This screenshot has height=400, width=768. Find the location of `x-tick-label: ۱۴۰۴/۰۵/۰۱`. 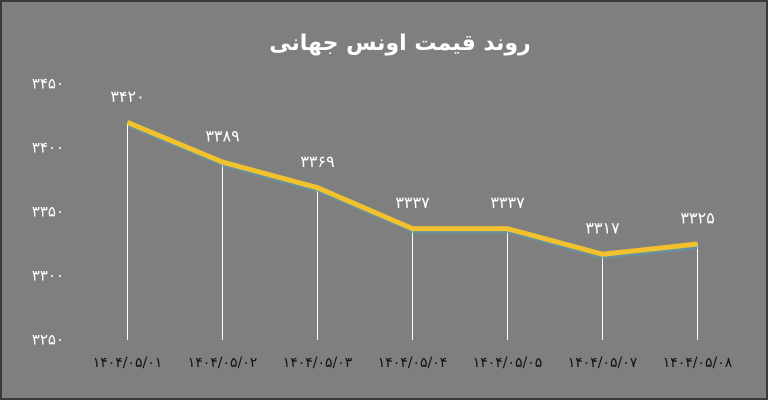

x-tick-label: ۱۴۰۴/۰۵/۰۱ is located at coordinates (128, 363).